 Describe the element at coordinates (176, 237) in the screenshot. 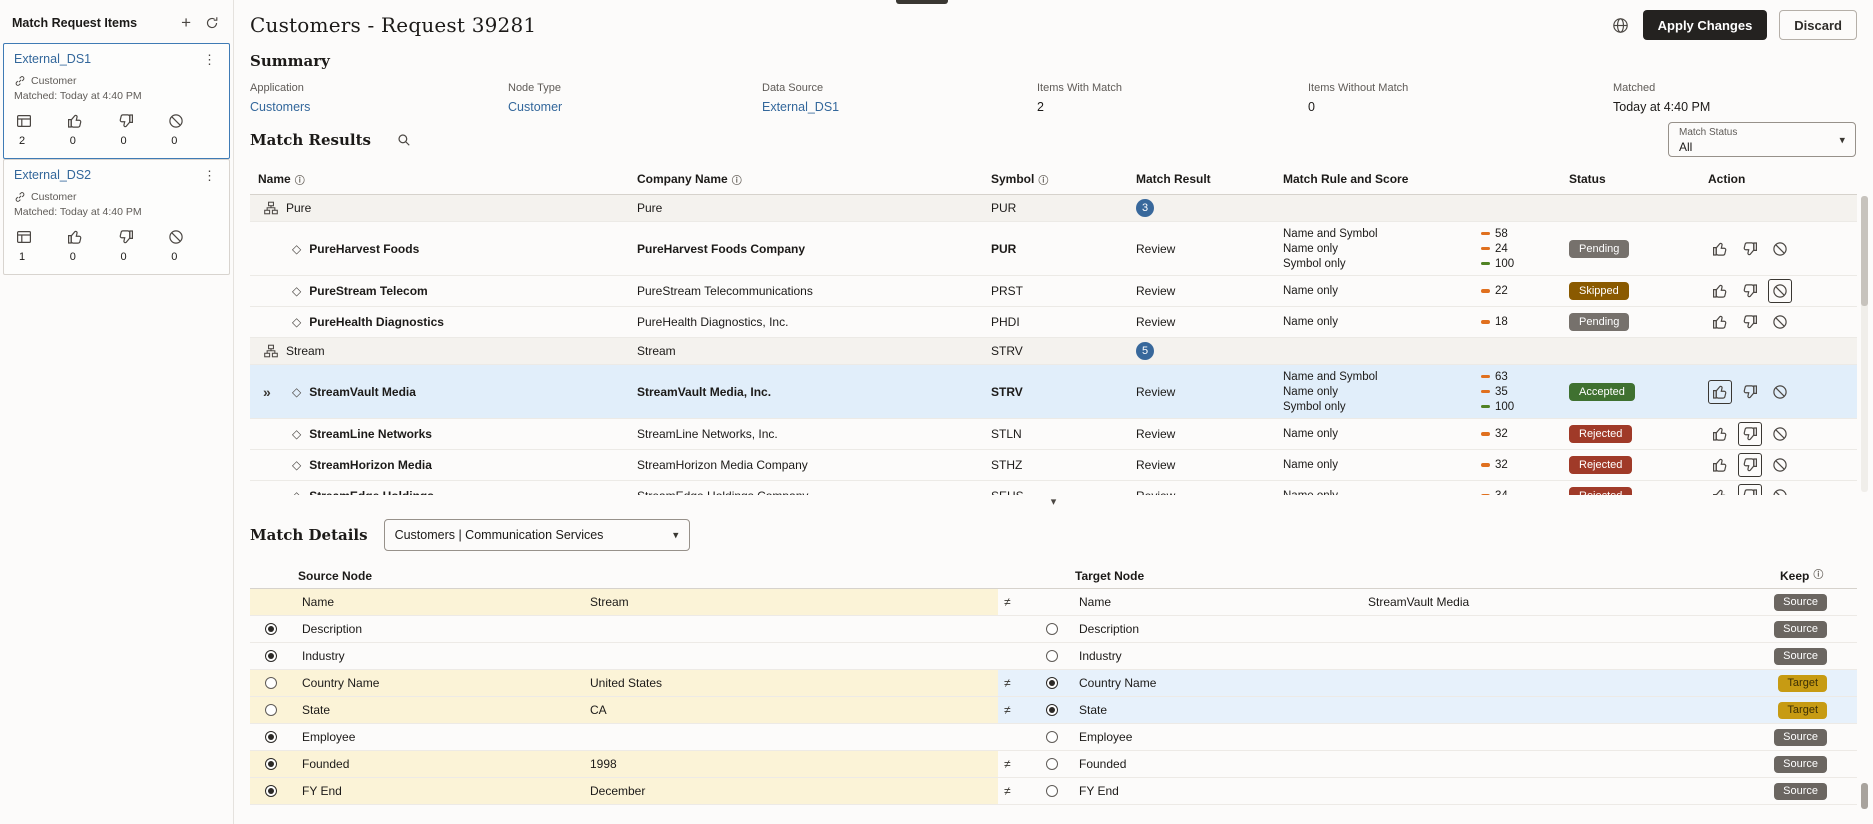

I see `block-icon` at that location.